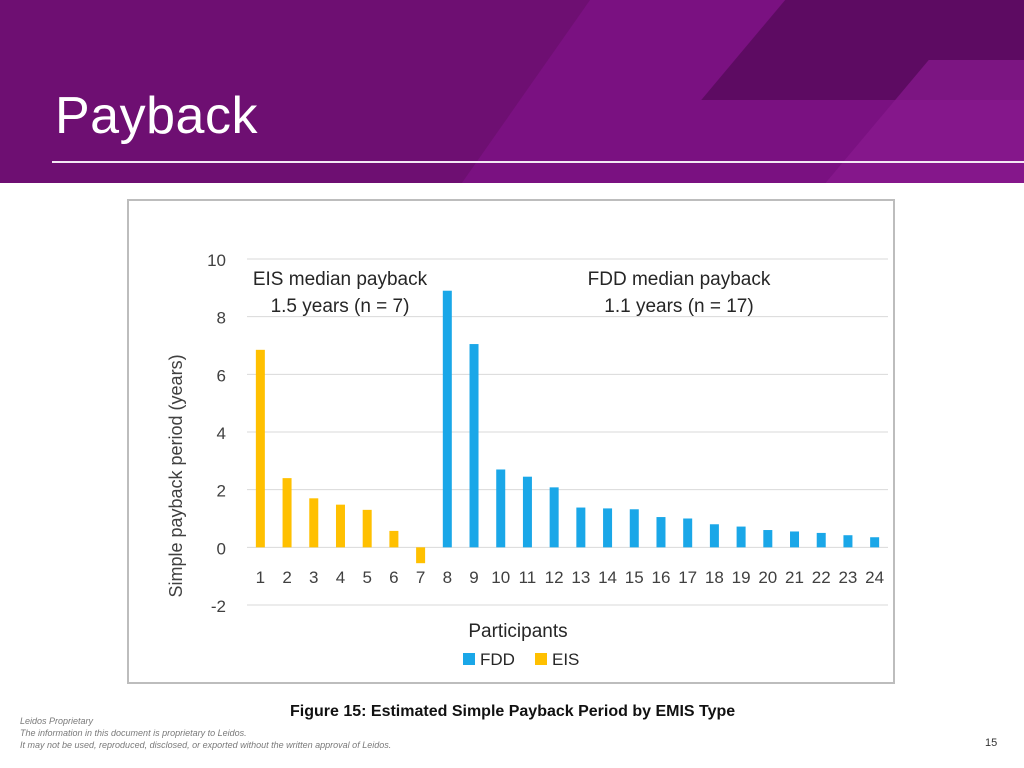  What do you see at coordinates (156, 116) in the screenshot?
I see `slide-title: Payback` at bounding box center [156, 116].